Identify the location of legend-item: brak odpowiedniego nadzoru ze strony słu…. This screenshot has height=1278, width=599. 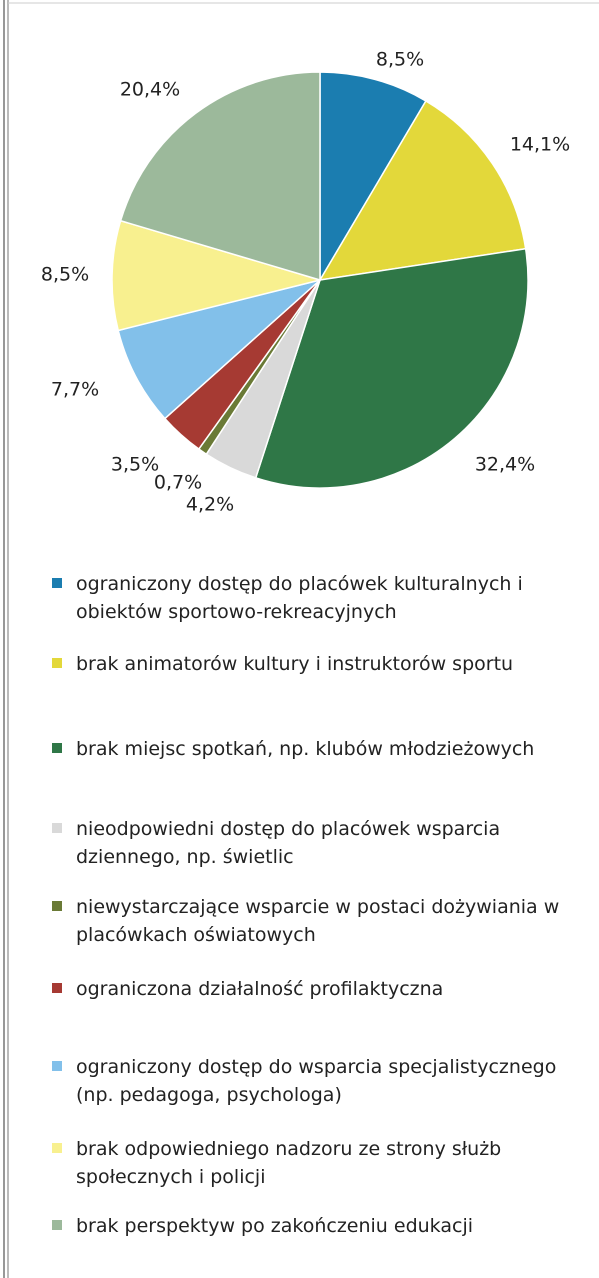
(324, 1163).